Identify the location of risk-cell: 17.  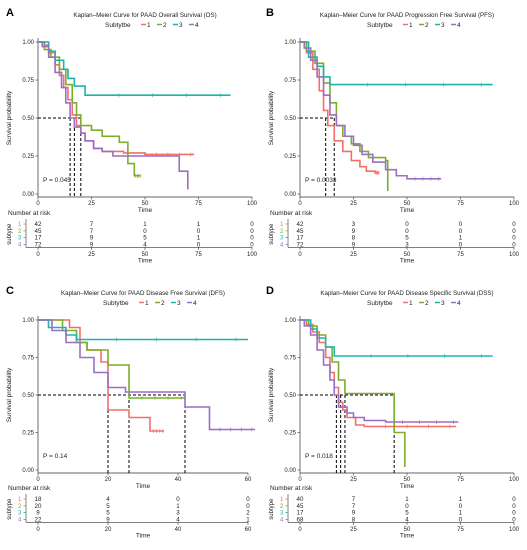
(300, 513).